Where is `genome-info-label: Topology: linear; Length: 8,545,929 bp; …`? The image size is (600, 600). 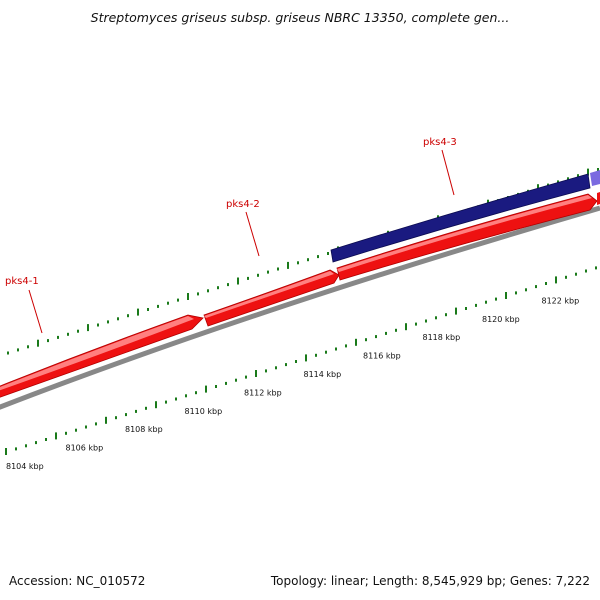 genome-info-label: Topology: linear; Length: 8,545,929 bp; … is located at coordinates (430, 581).